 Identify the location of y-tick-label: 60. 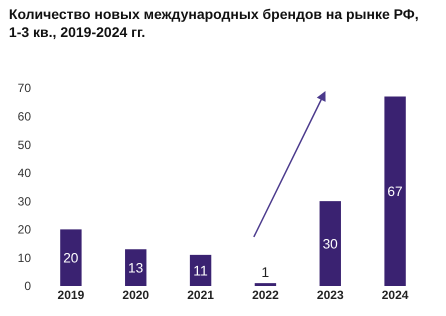
(25, 116).